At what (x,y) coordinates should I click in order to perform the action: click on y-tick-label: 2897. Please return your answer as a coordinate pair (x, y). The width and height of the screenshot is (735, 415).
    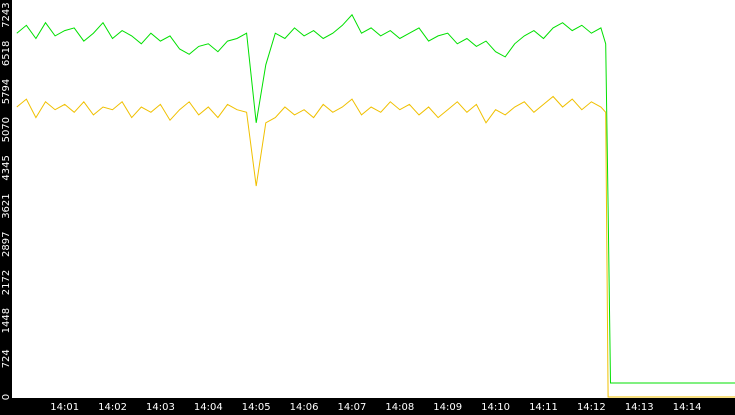
    Looking at the image, I should click on (6, 244).